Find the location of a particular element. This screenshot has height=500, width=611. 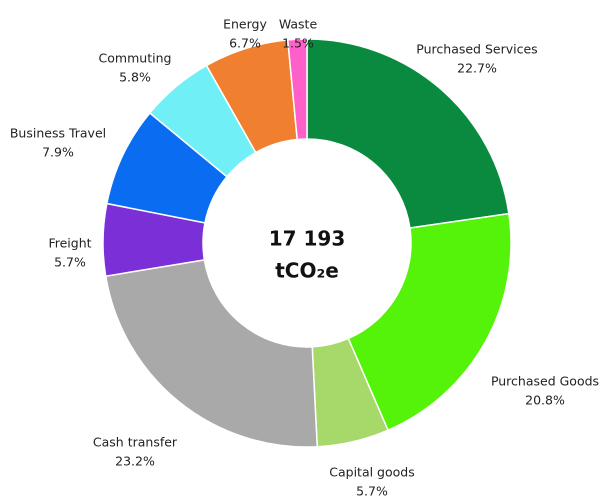

slice-value-label: 20.8% is located at coordinates (545, 400).